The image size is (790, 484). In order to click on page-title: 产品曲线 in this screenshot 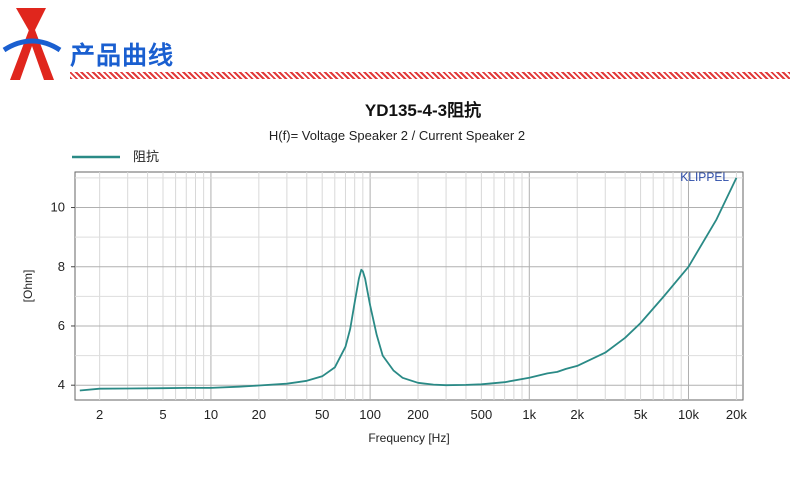, I will do `click(122, 55)`.